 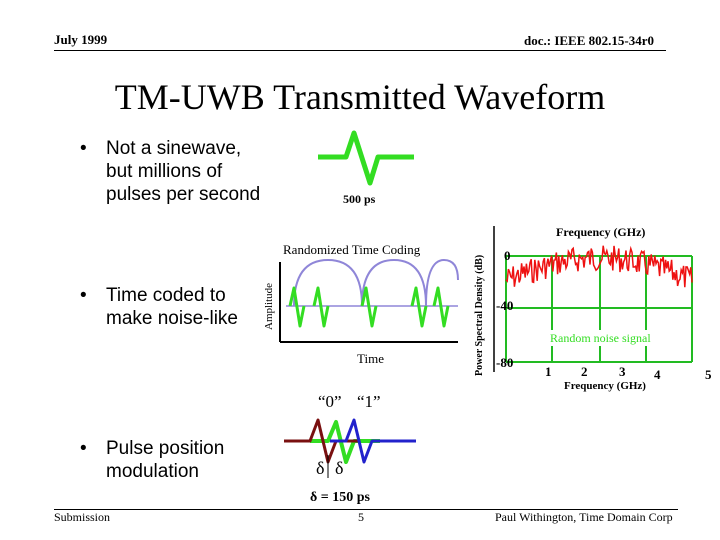 I want to click on footer-author: Paul Withington, Time Domain Corp, so click(x=584, y=517).